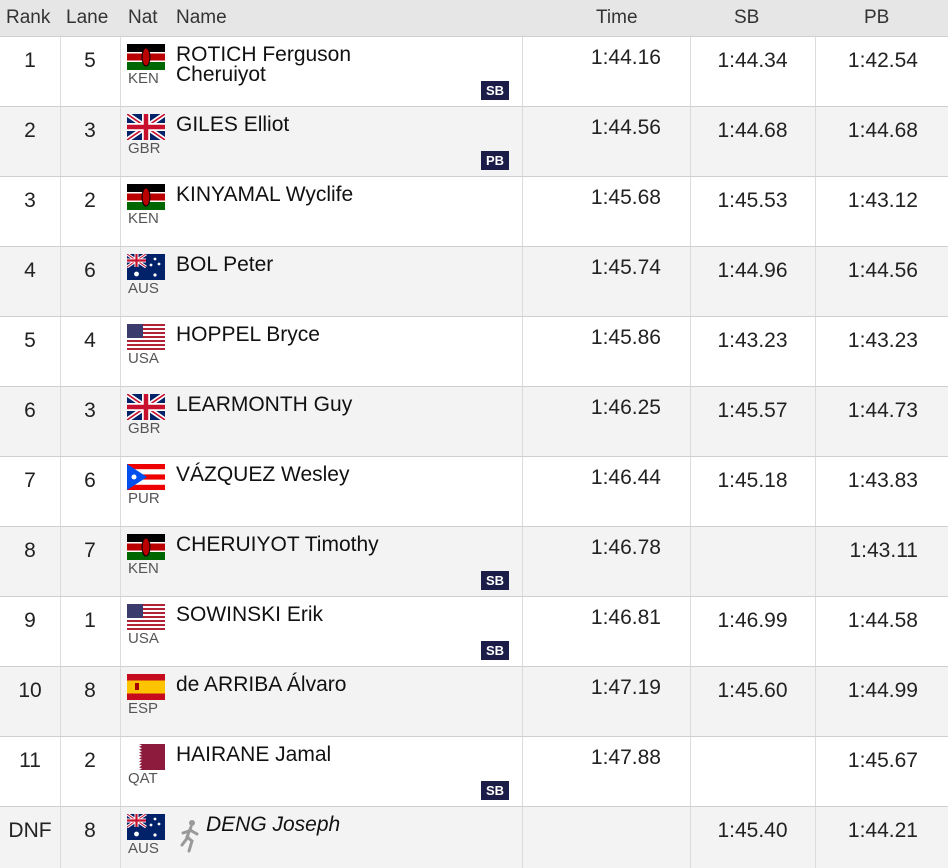 This screenshot has width=948, height=868. I want to click on result-row: 5 4 USA HOPPEL Bryce 1:45.86 1:43.23 1:43.23, so click(474, 351).